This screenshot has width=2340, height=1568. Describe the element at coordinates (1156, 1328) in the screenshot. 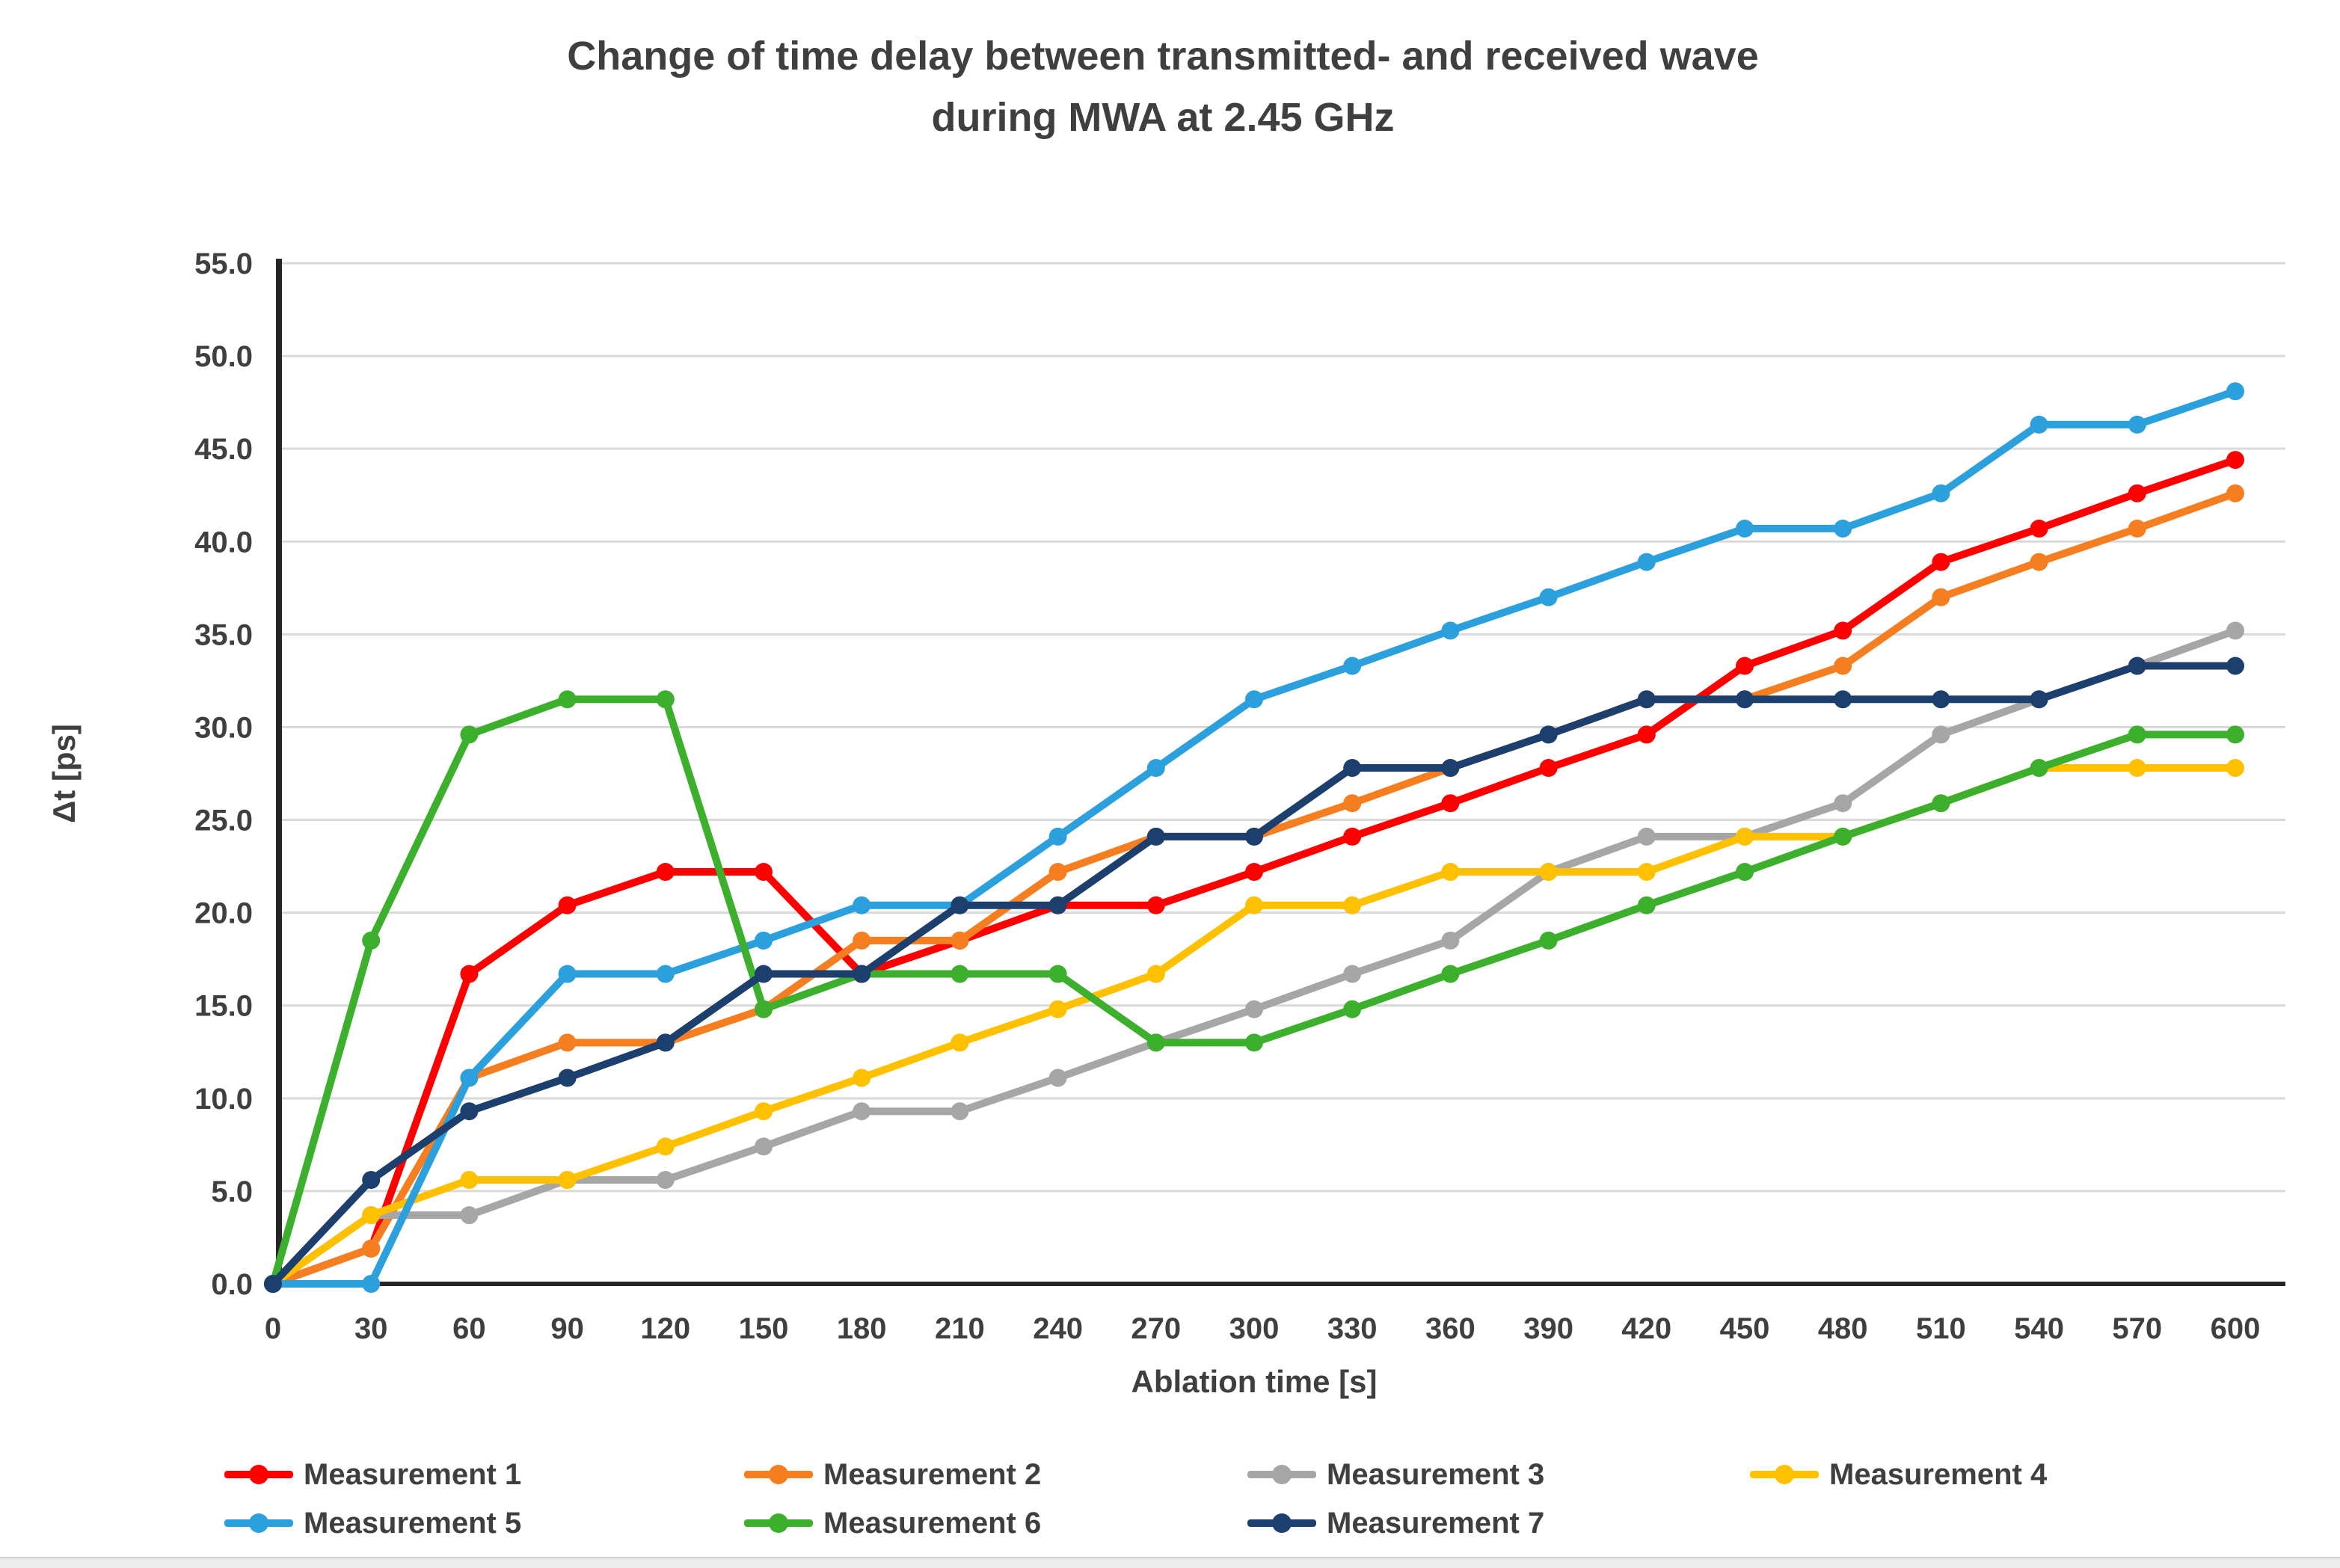

I see `x-tick-label: 270` at that location.